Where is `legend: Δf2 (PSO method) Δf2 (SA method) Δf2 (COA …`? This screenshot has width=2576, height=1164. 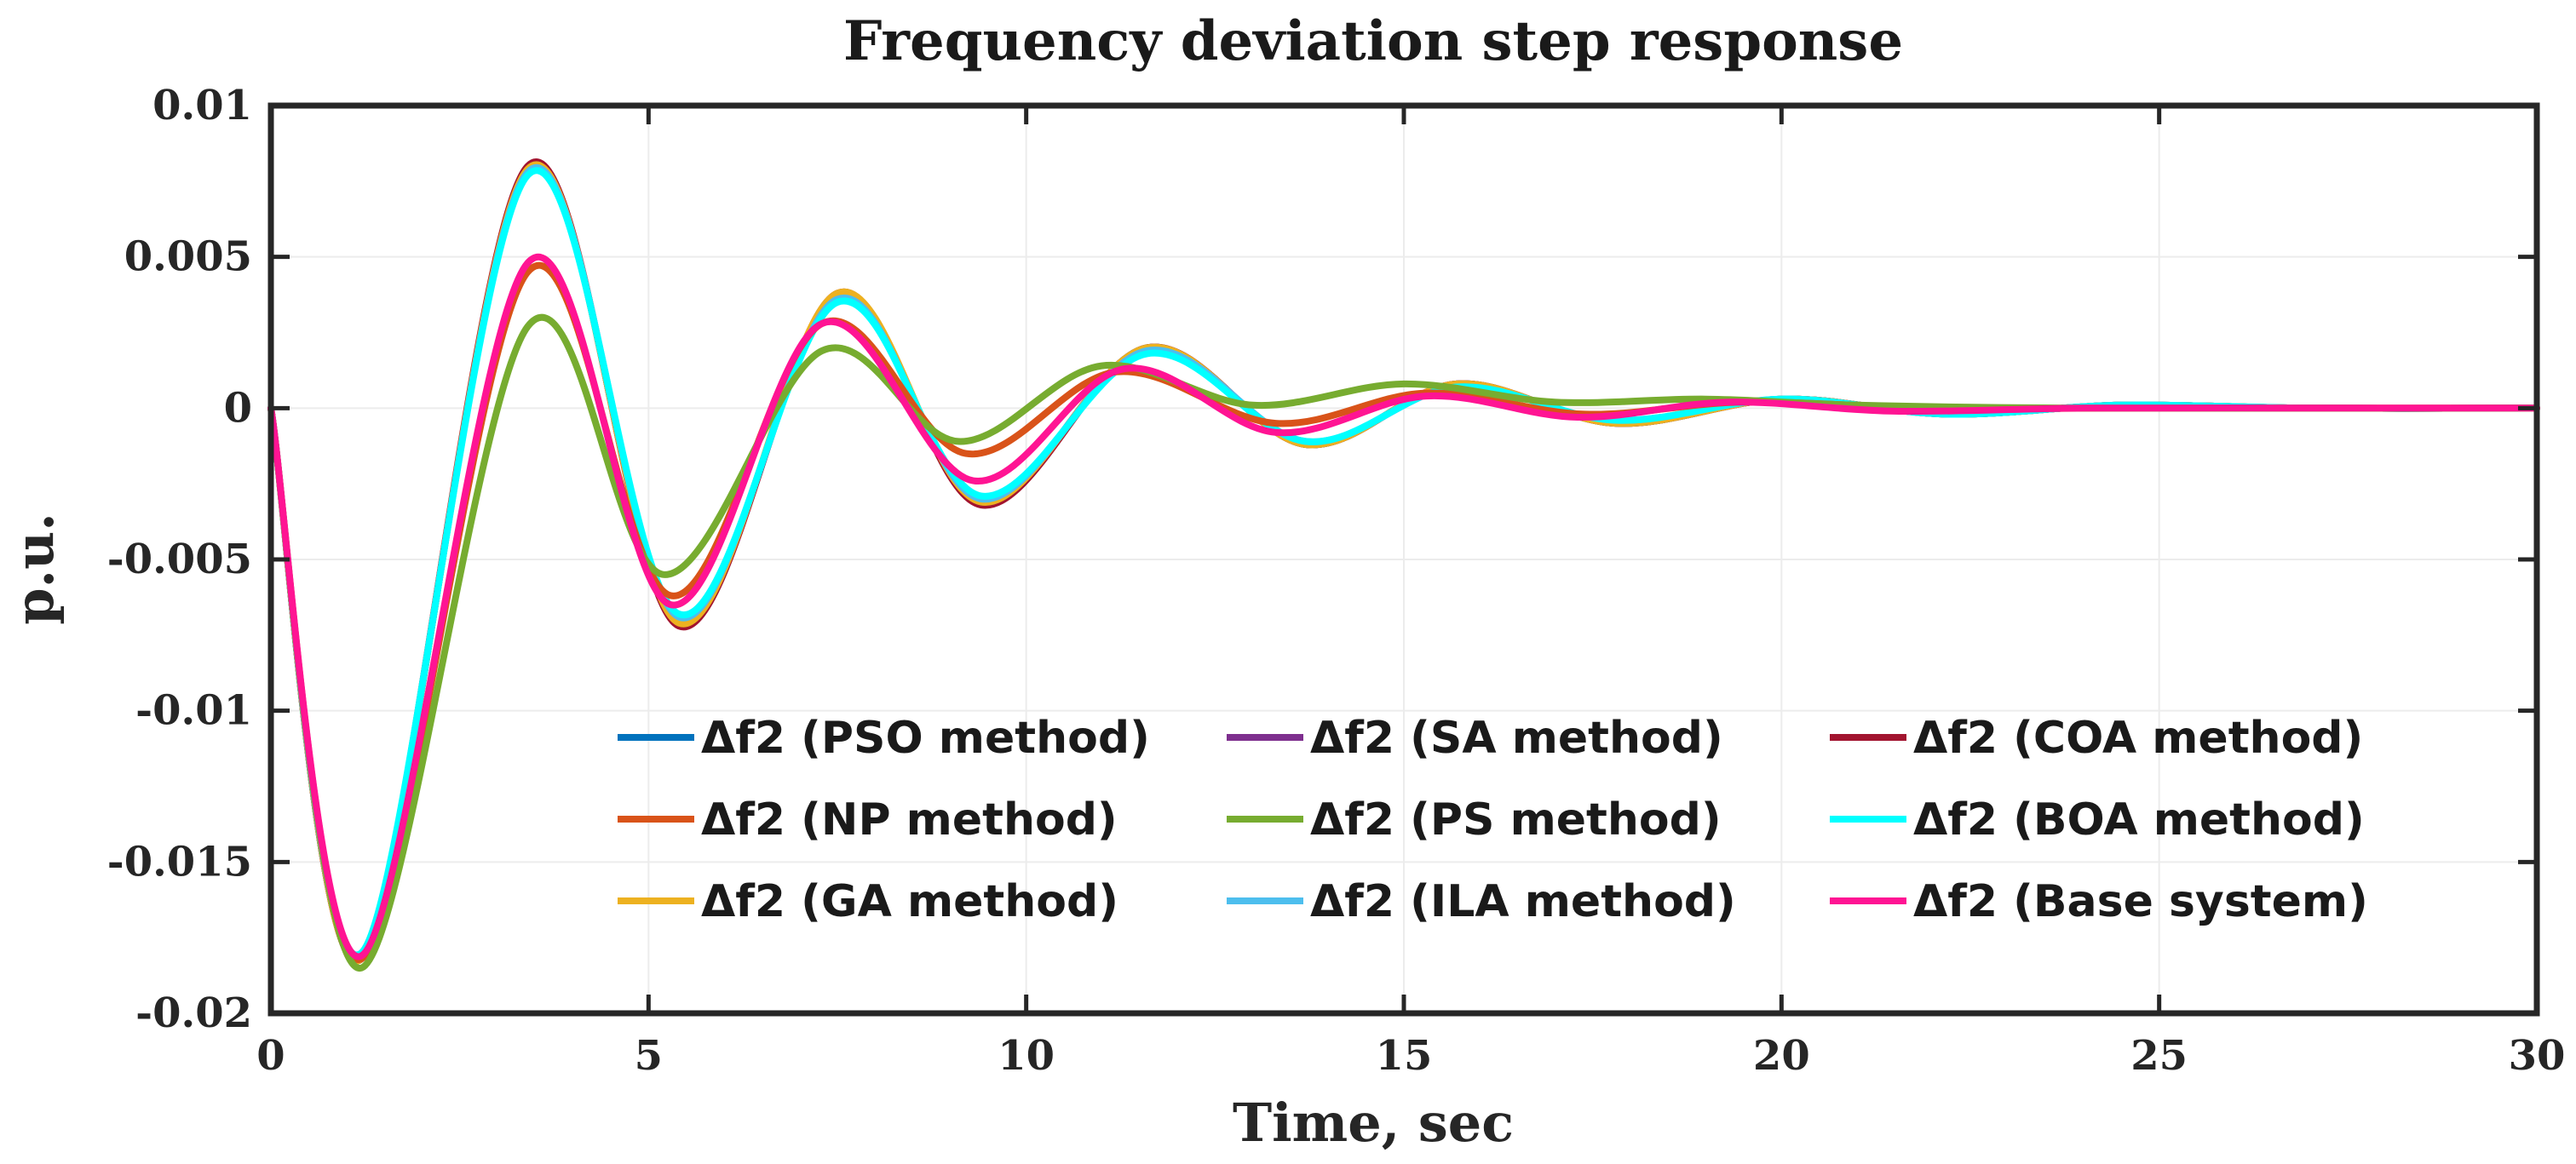 legend: Δf2 (PSO method) Δf2 (SA method) Δf2 (COA … is located at coordinates (1493, 820).